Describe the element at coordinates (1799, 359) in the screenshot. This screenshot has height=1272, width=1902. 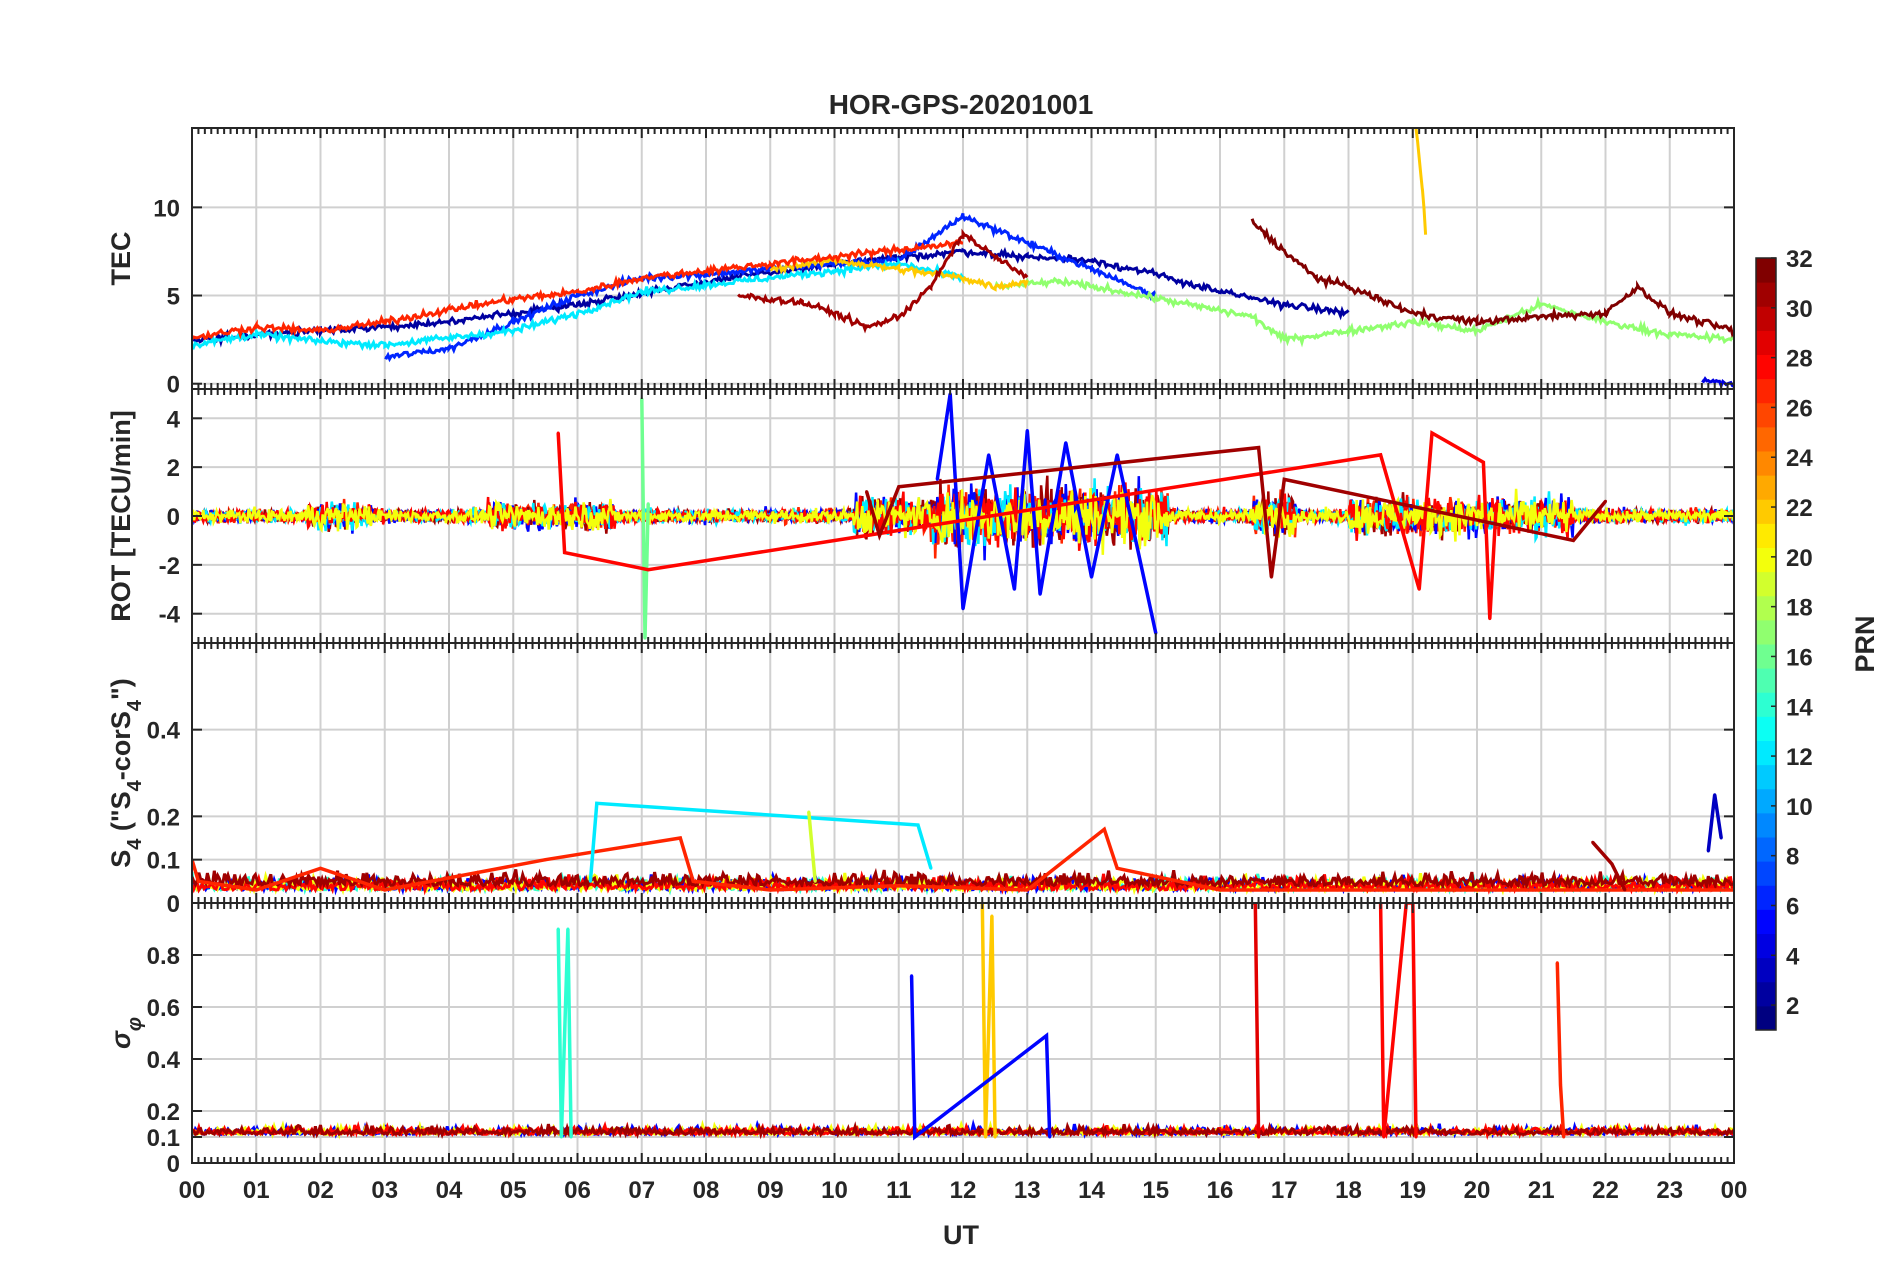
I see `colorbar-tick-label: 28` at that location.